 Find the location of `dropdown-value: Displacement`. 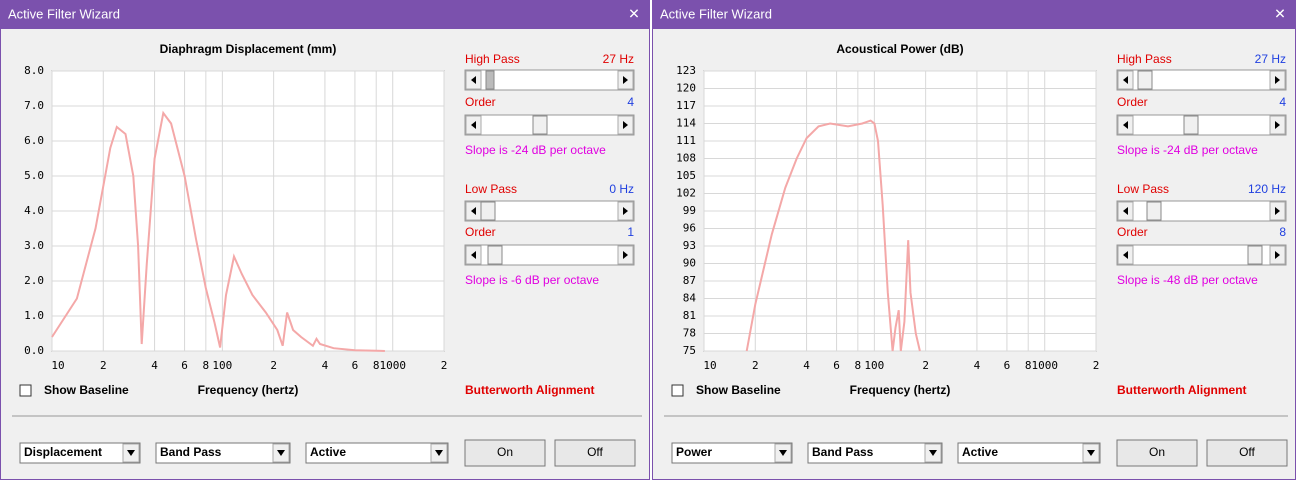

dropdown-value: Displacement is located at coordinates (63, 452).